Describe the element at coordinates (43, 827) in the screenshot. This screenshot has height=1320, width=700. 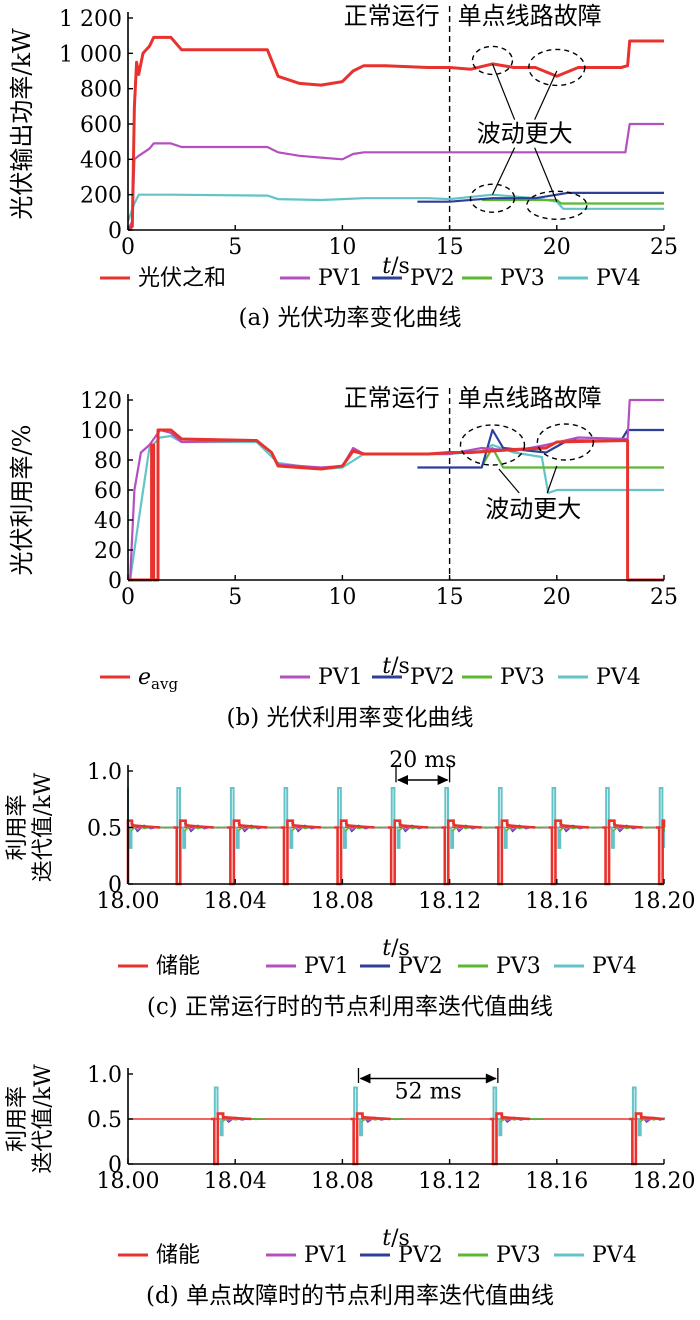
I see `y-axis-label-line2: 迭代值/kW` at that location.